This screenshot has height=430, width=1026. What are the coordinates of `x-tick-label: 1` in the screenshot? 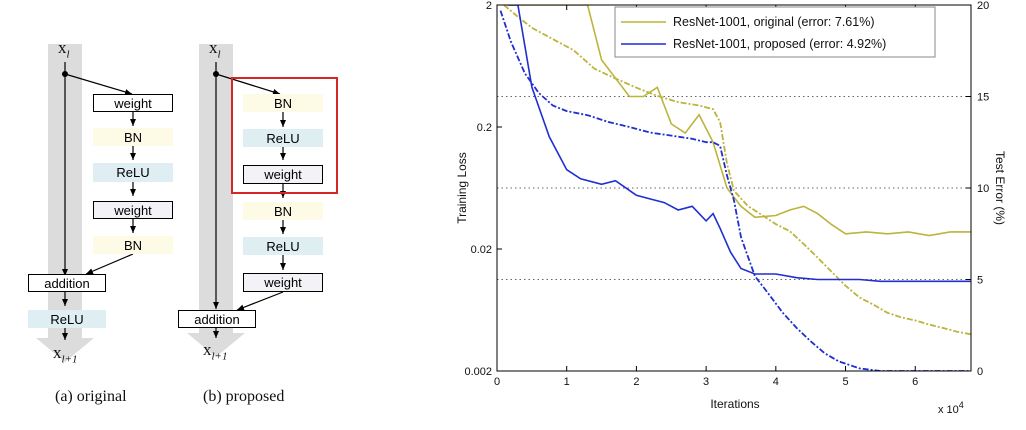 It's located at (567, 382).